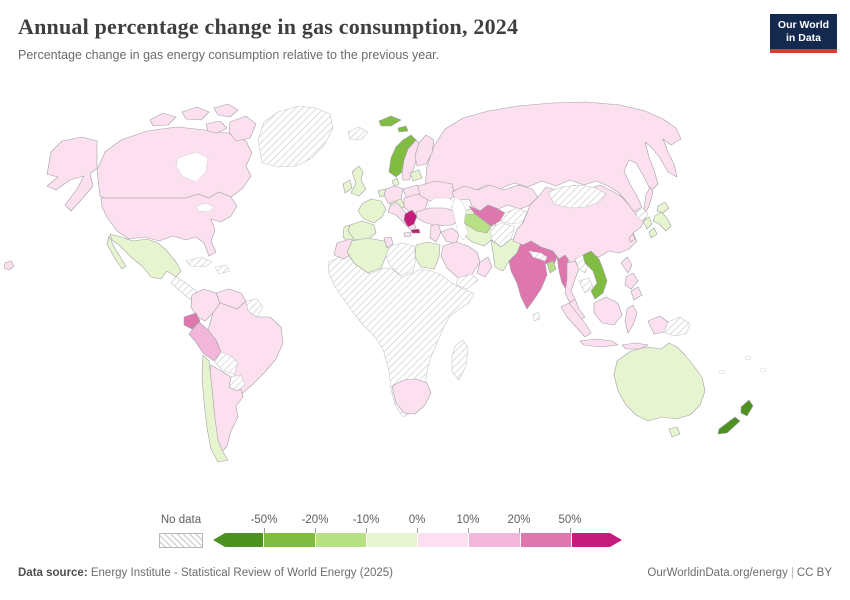 The width and height of the screenshot is (850, 600). Describe the element at coordinates (729, 425) in the screenshot. I see `country-new-zealand-south` at that location.